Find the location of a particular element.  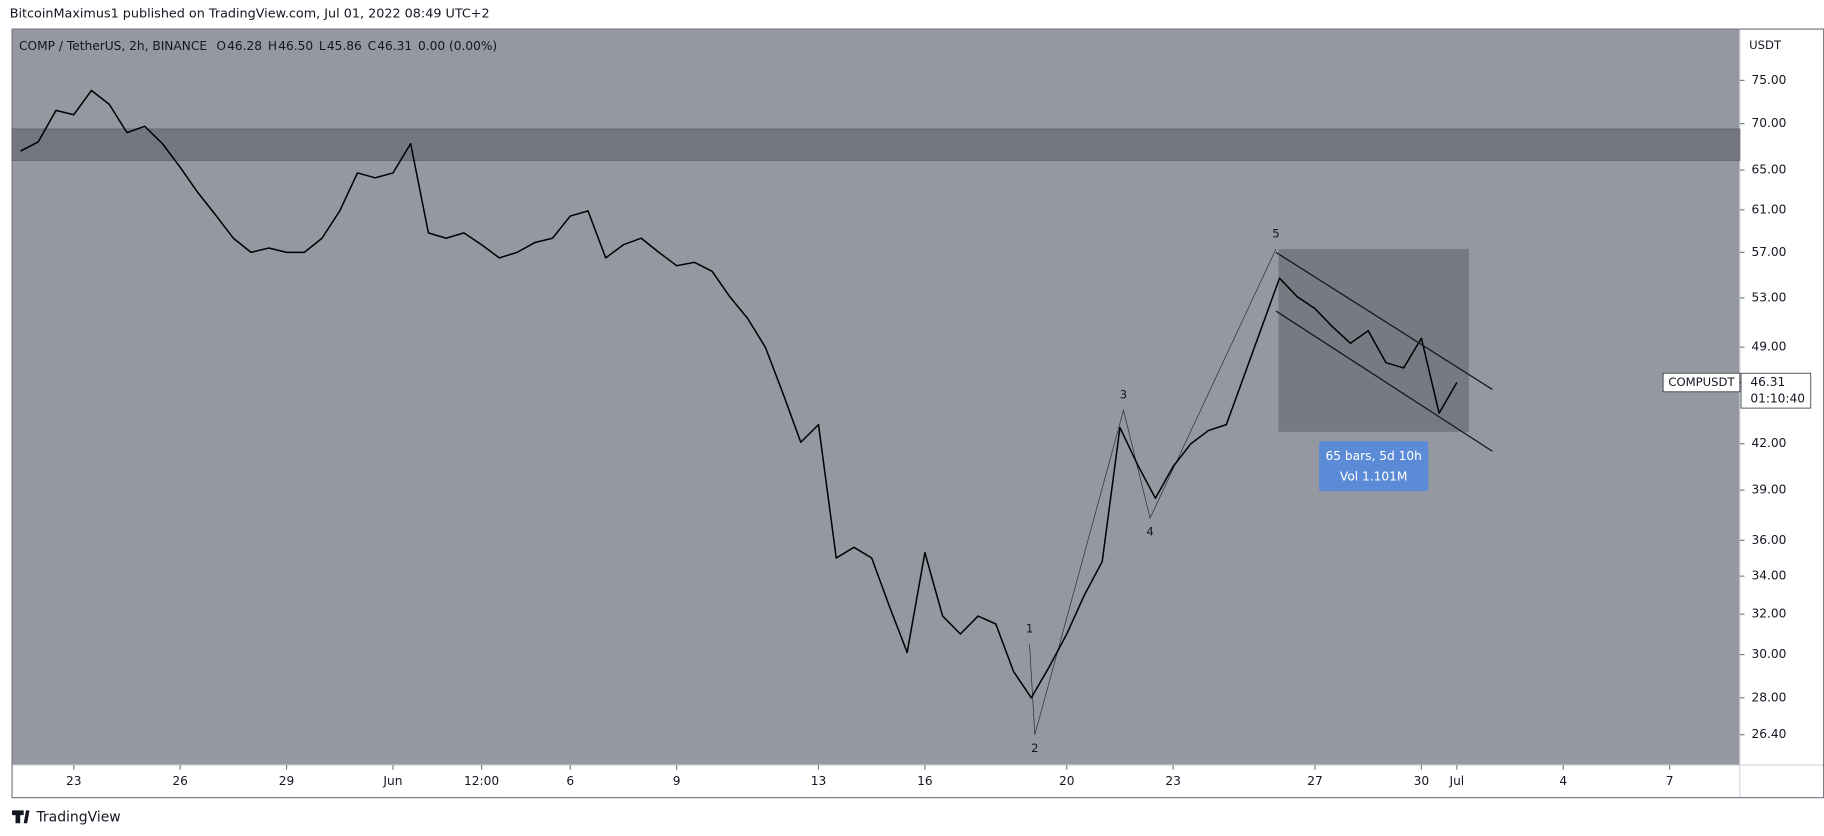

y-tick-label: 36.00 is located at coordinates (1768, 540).